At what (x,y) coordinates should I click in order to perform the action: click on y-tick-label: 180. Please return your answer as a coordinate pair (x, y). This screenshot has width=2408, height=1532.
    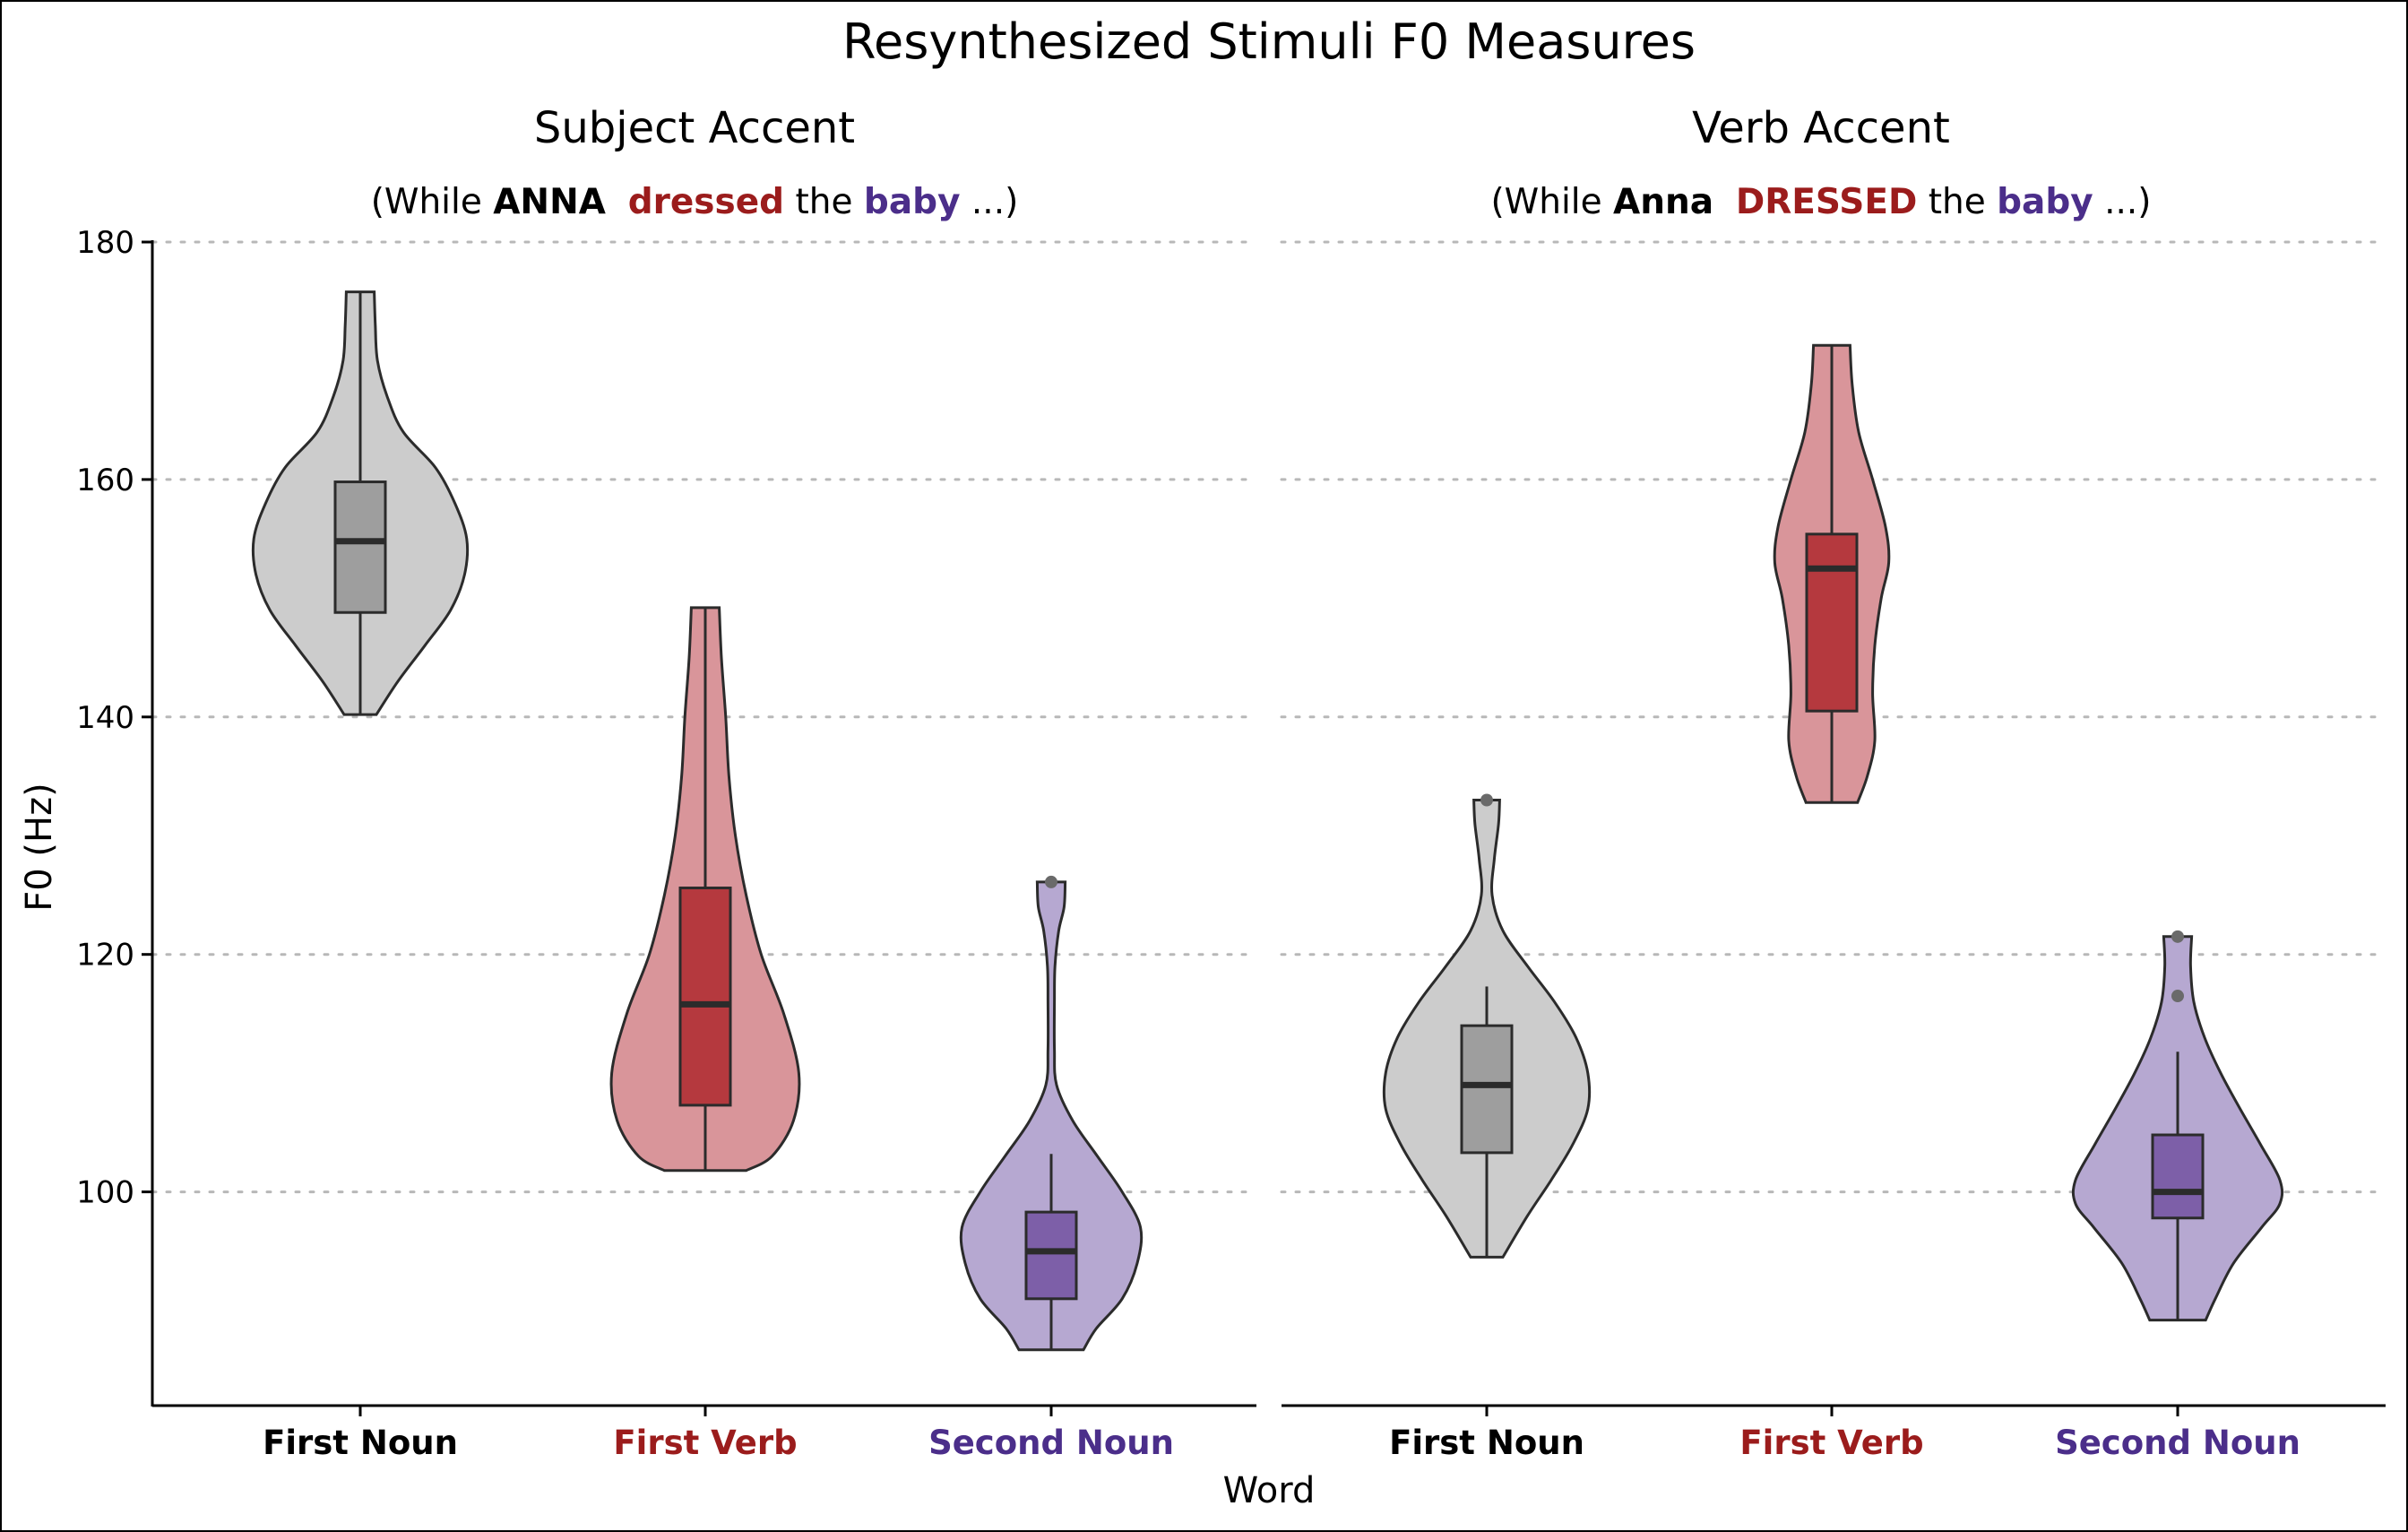
    Looking at the image, I should click on (105, 243).